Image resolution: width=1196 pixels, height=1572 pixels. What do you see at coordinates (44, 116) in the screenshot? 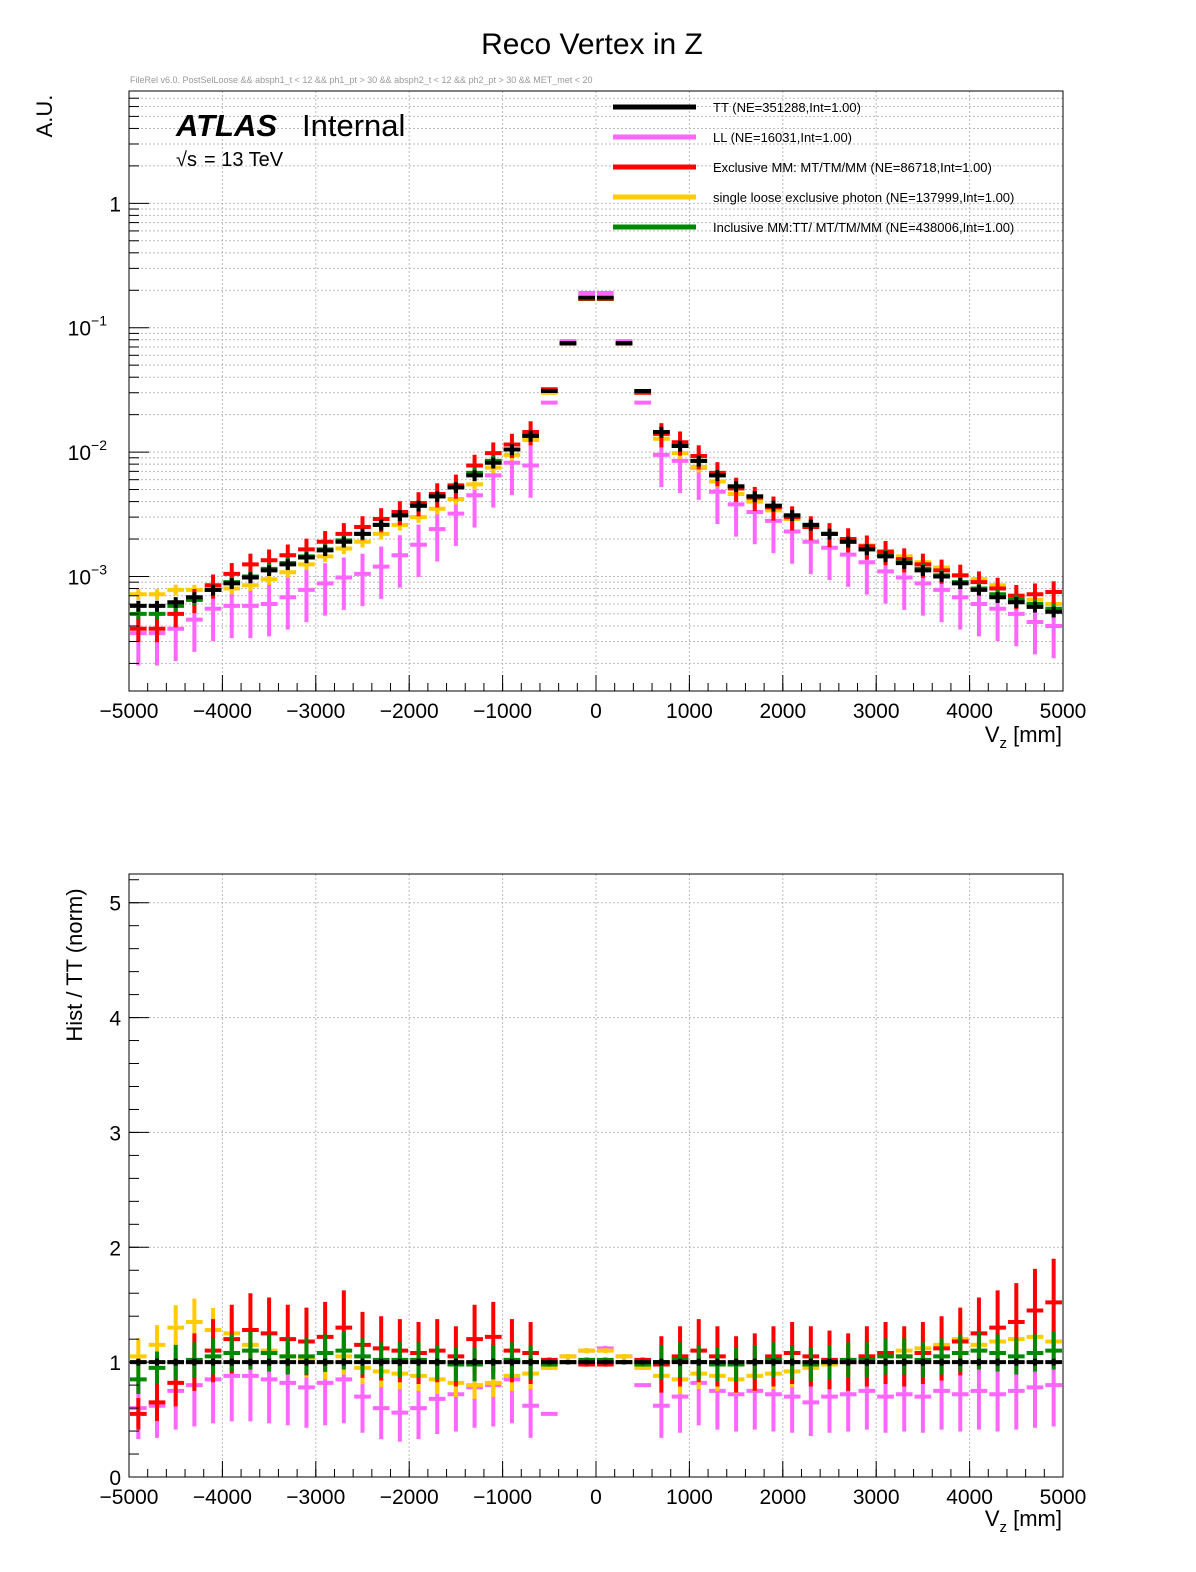
I see `top-ylabel: A.U.` at bounding box center [44, 116].